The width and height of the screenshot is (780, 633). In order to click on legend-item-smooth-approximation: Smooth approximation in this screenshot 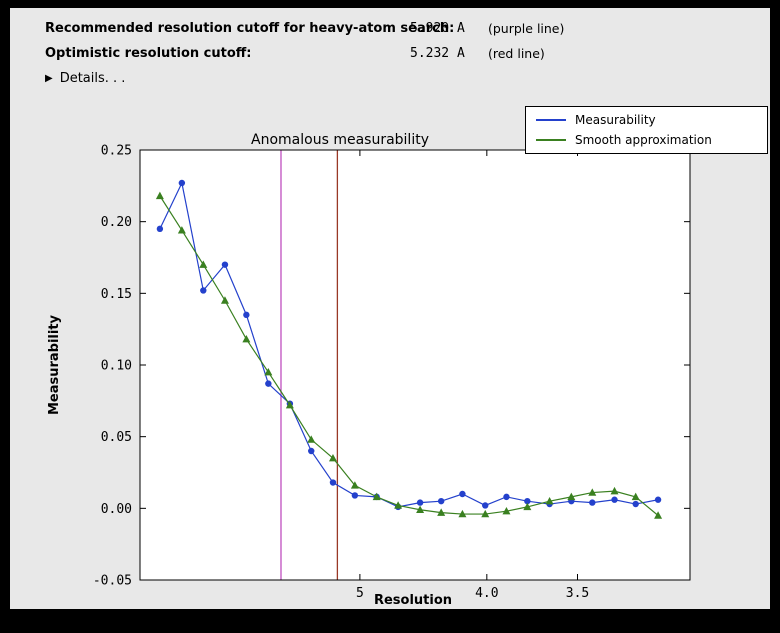, I will do `click(646, 140)`.